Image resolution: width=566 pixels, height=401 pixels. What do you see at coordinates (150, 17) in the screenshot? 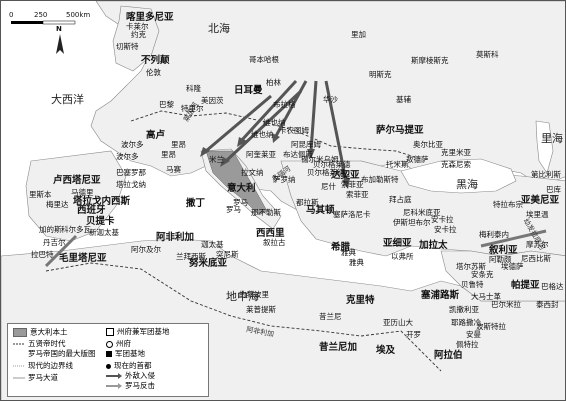
I see `region-caledonia: 喀里多尼亚` at bounding box center [150, 17].